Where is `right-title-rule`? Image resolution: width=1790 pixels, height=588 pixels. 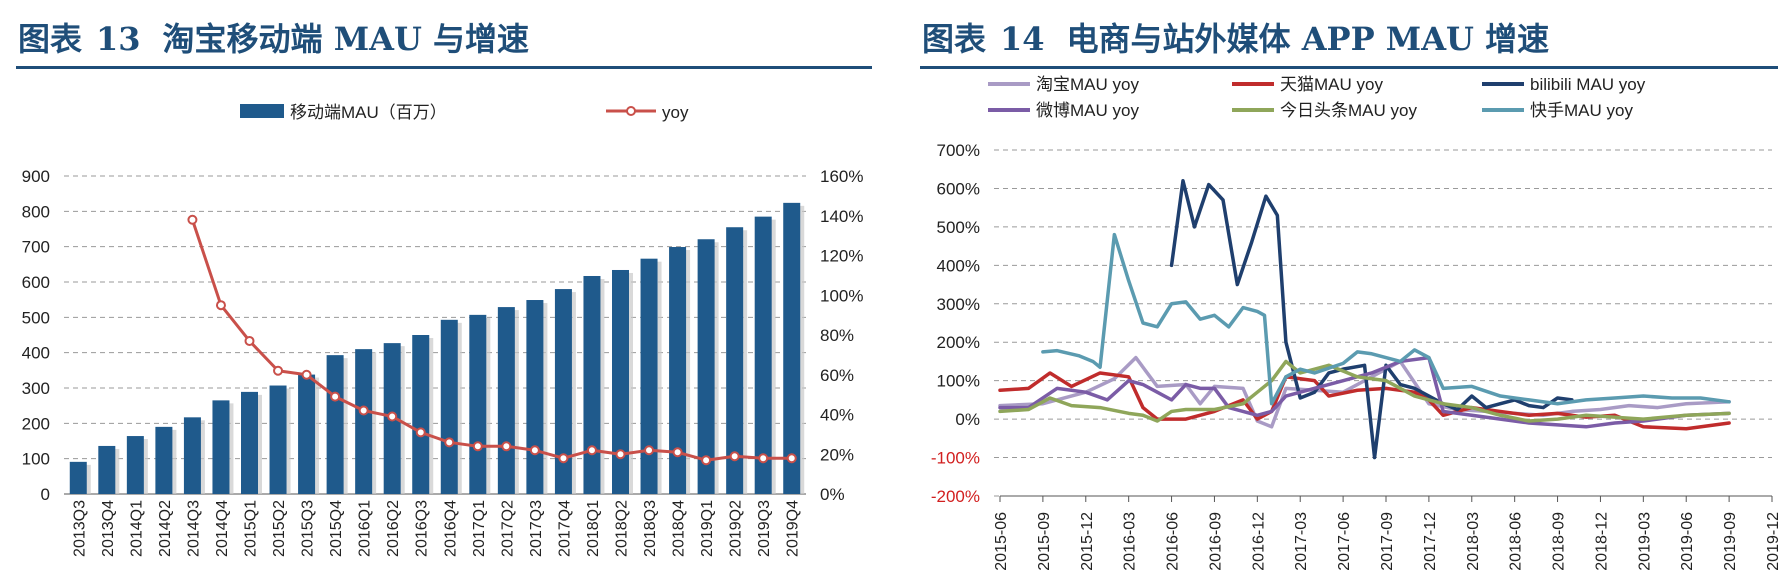
right-title-rule is located at coordinates (1349, 67).